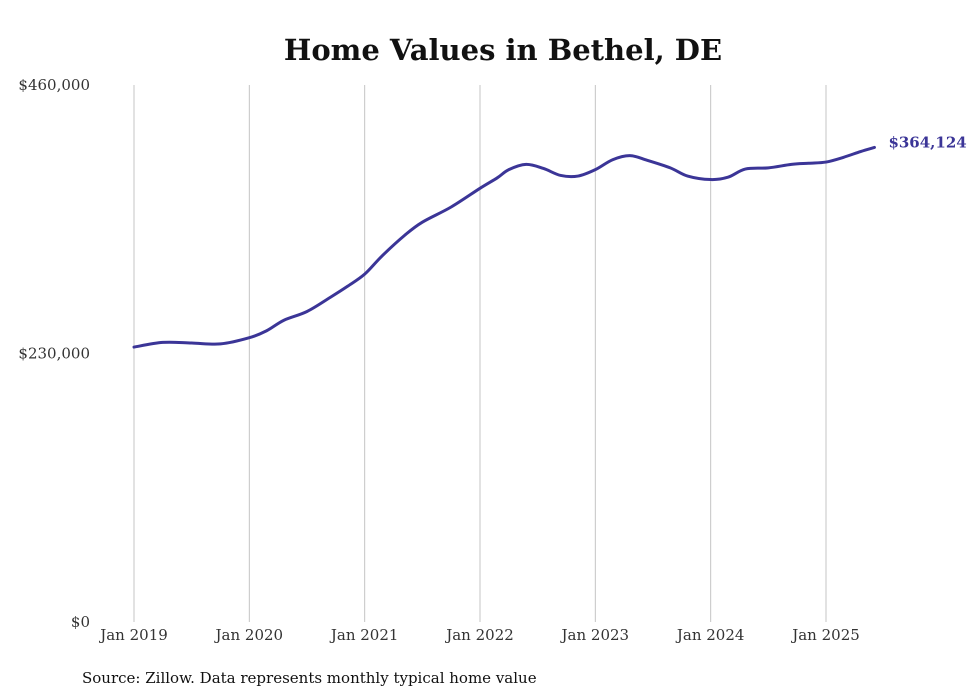 The width and height of the screenshot is (980, 699). What do you see at coordinates (80, 622) in the screenshot?
I see `y-tick-label: $0` at bounding box center [80, 622].